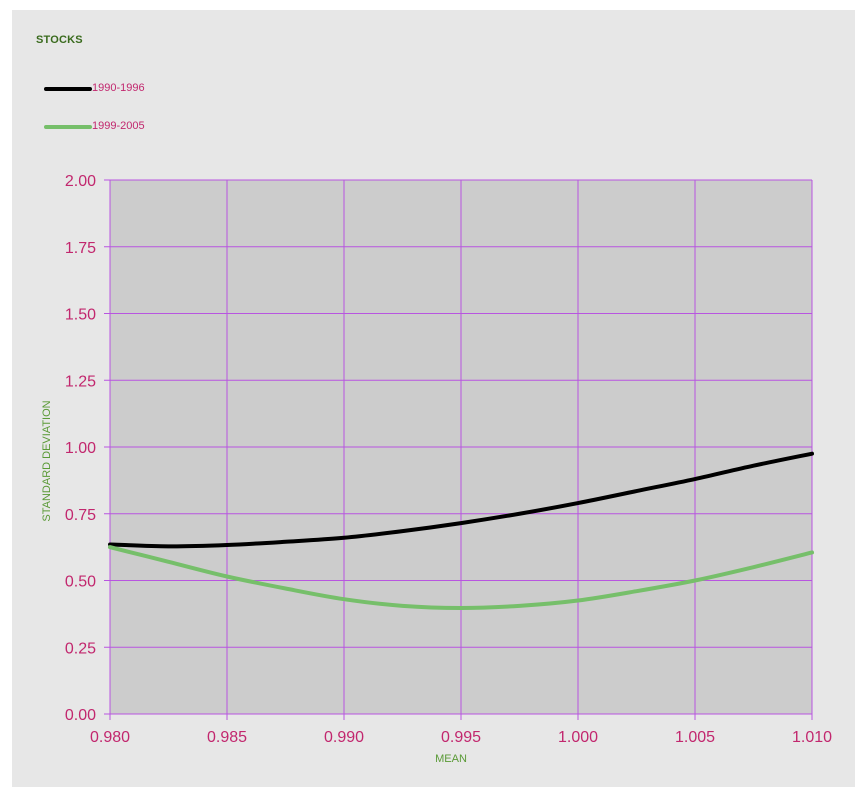 The height and width of the screenshot is (792, 861). What do you see at coordinates (59, 40) in the screenshot?
I see `chart-title: STOCKS` at bounding box center [59, 40].